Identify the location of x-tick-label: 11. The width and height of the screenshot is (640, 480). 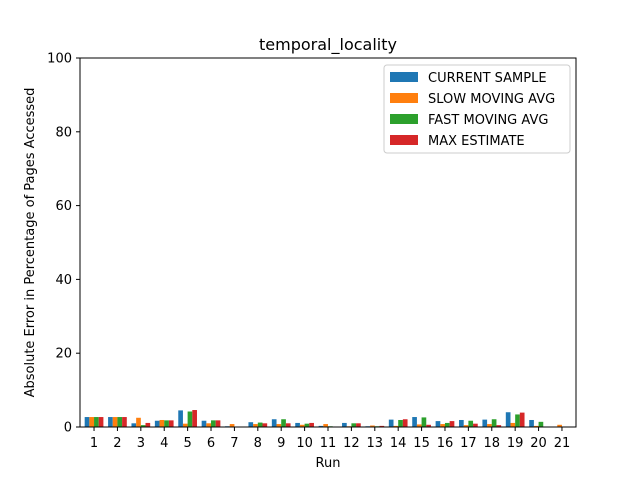
(328, 443).